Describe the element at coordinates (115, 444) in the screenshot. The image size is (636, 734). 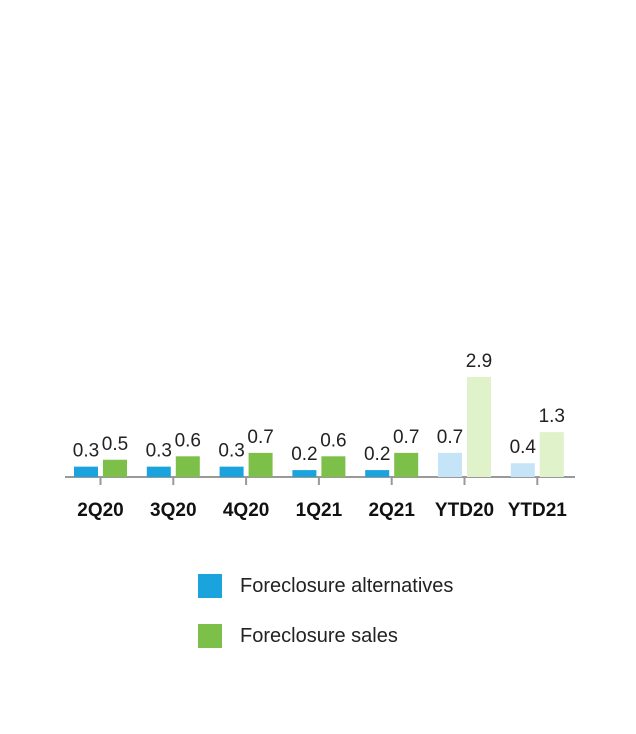
I see `value-label-sales-2q20: 0.5` at that location.